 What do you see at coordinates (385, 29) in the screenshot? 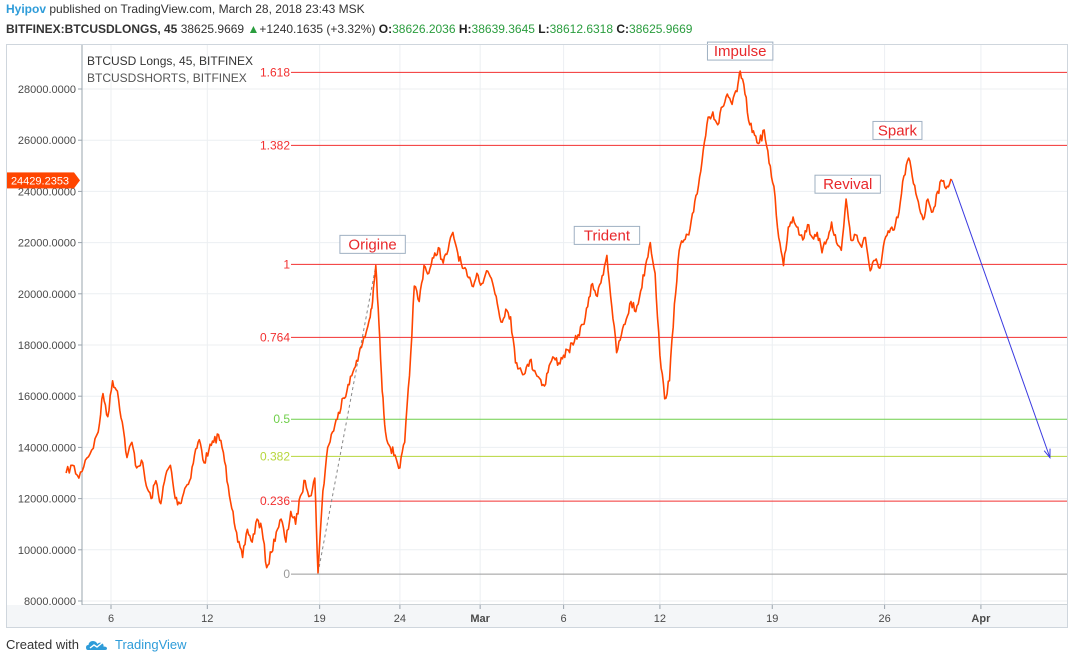
I see `open-label: O:` at bounding box center [385, 29].